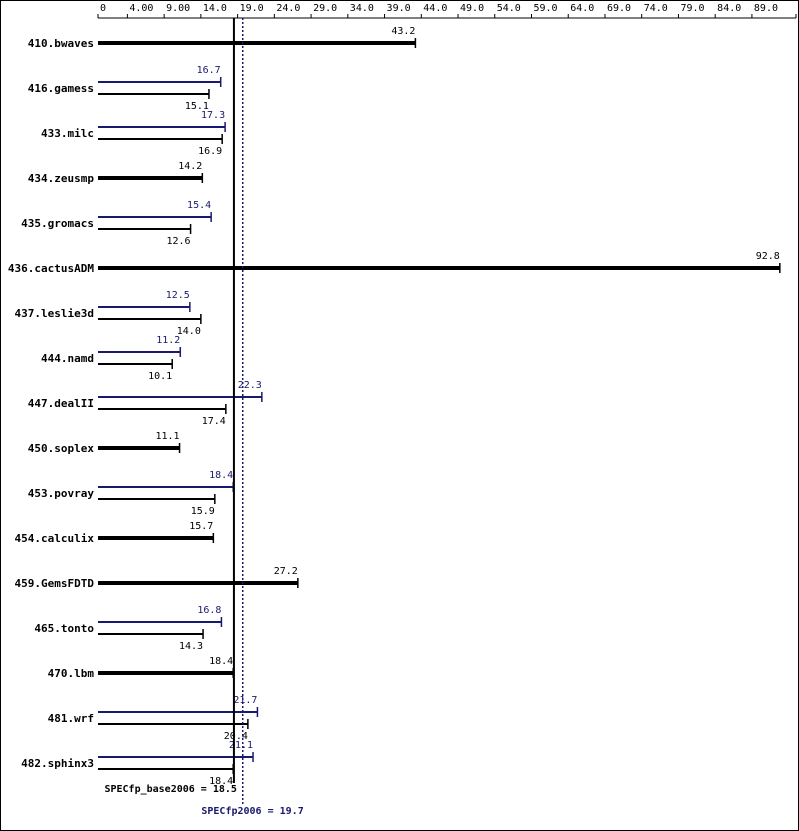 The image size is (799, 831). I want to click on category-label: 447.dealII, so click(61, 403).